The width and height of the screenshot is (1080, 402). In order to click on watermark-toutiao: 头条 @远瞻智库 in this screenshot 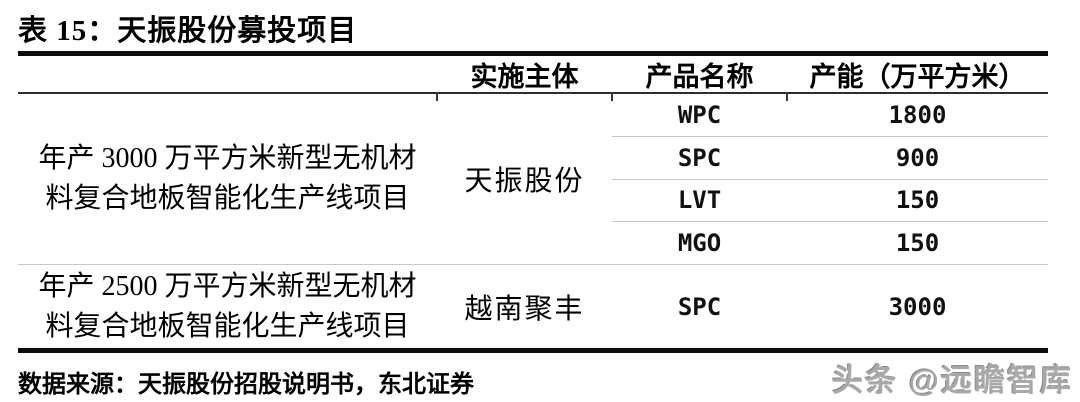, I will do `click(952, 380)`.